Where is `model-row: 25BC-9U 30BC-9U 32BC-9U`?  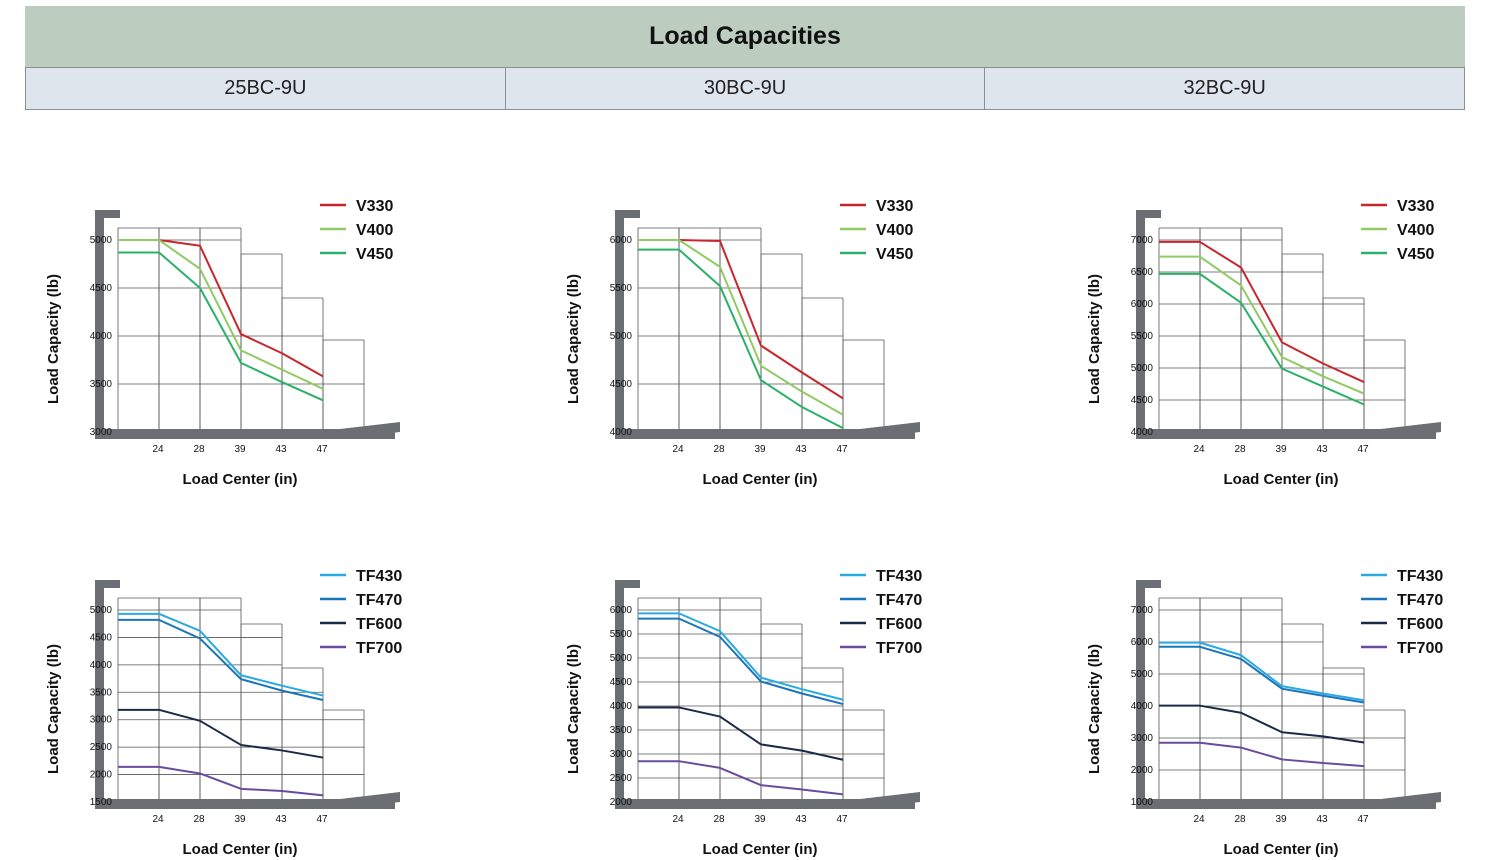 model-row: 25BC-9U 30BC-9U 32BC-9U is located at coordinates (745, 88).